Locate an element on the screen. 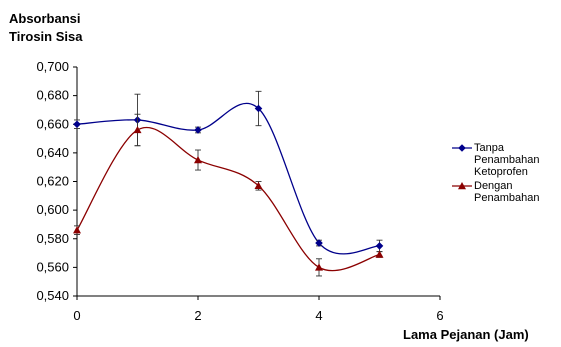  x-tick-label: 4 is located at coordinates (318, 315).